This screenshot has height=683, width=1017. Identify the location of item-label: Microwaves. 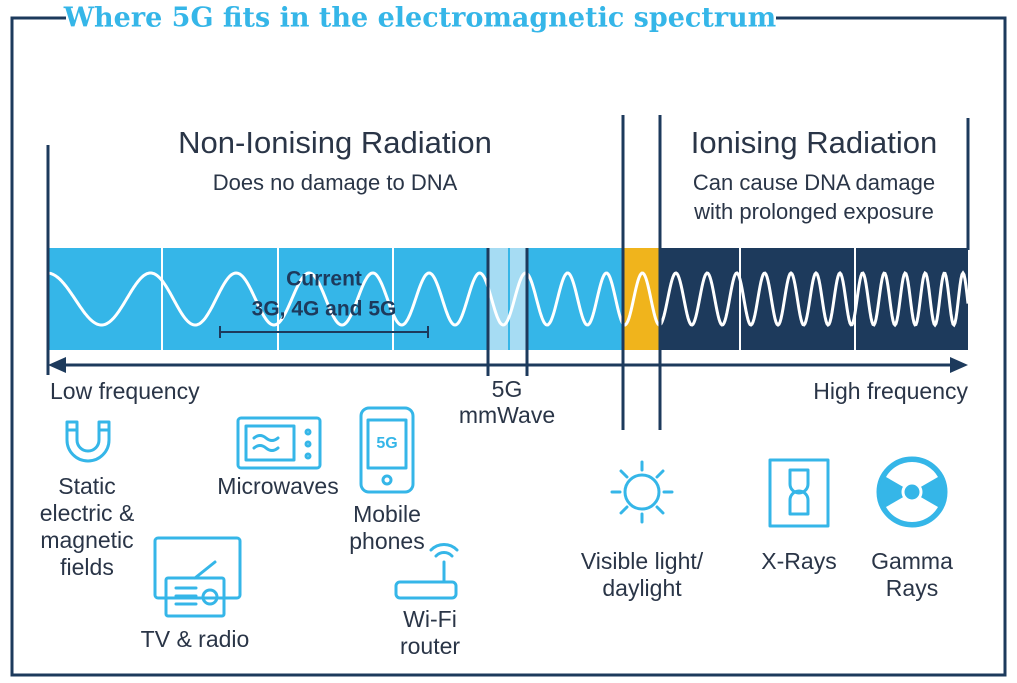
(277, 486).